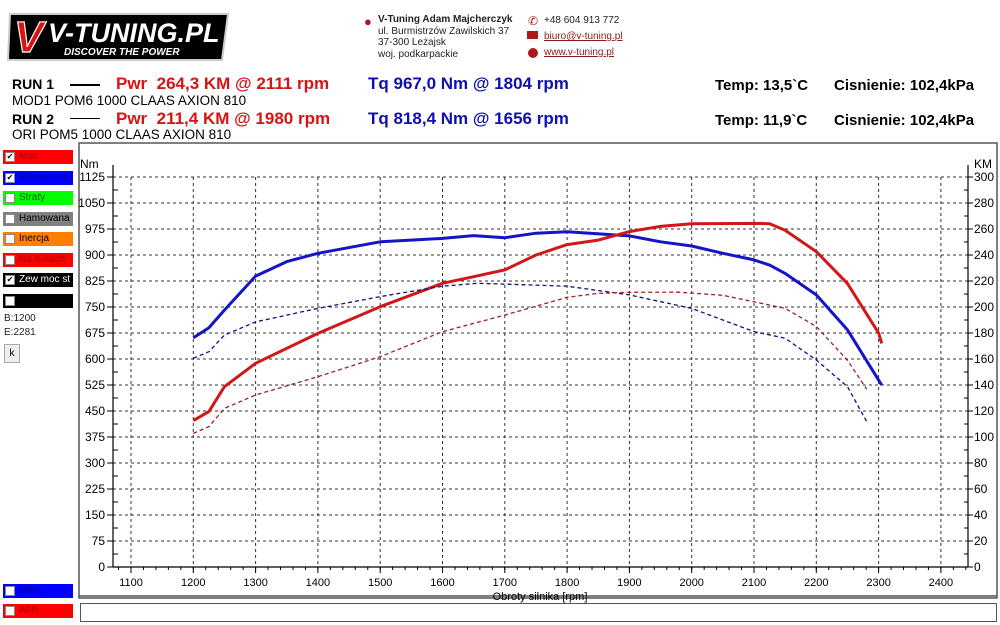 This screenshot has width=1000, height=625. I want to click on legend-toggle-map: MAP, so click(38, 591).